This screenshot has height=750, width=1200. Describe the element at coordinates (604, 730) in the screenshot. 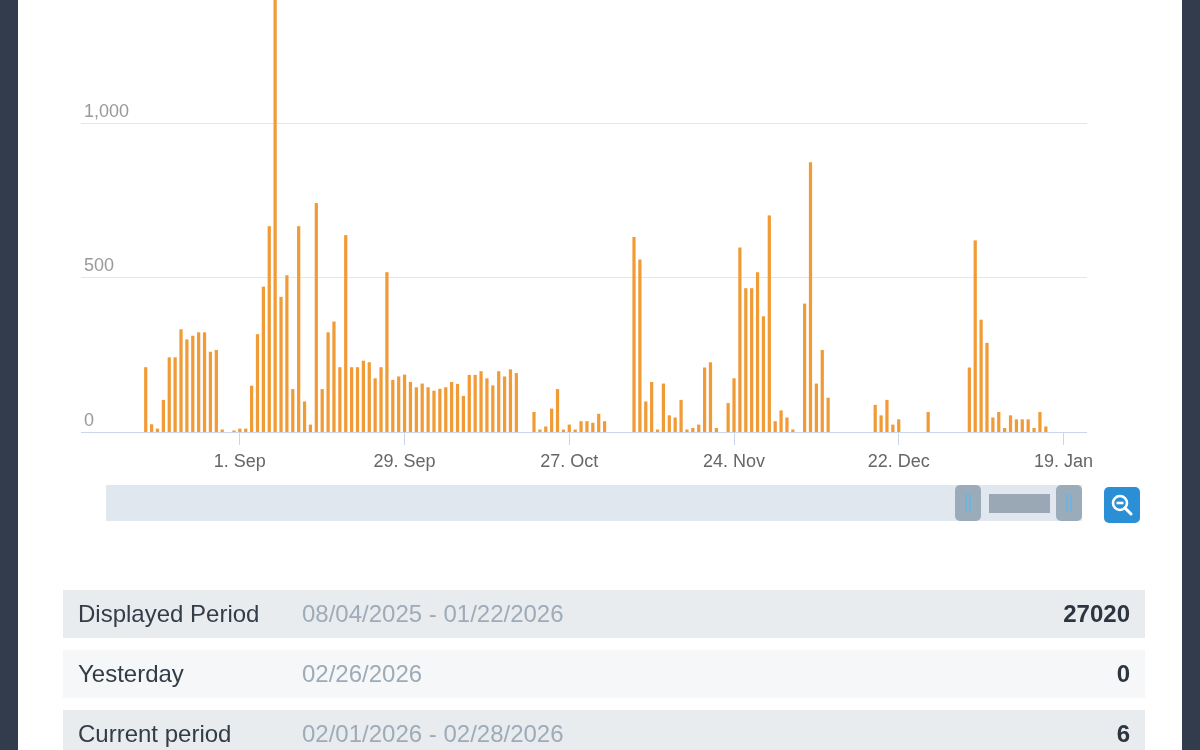

I see `table-row: Current period 02/01/2026 - 02/28/2026 6` at that location.